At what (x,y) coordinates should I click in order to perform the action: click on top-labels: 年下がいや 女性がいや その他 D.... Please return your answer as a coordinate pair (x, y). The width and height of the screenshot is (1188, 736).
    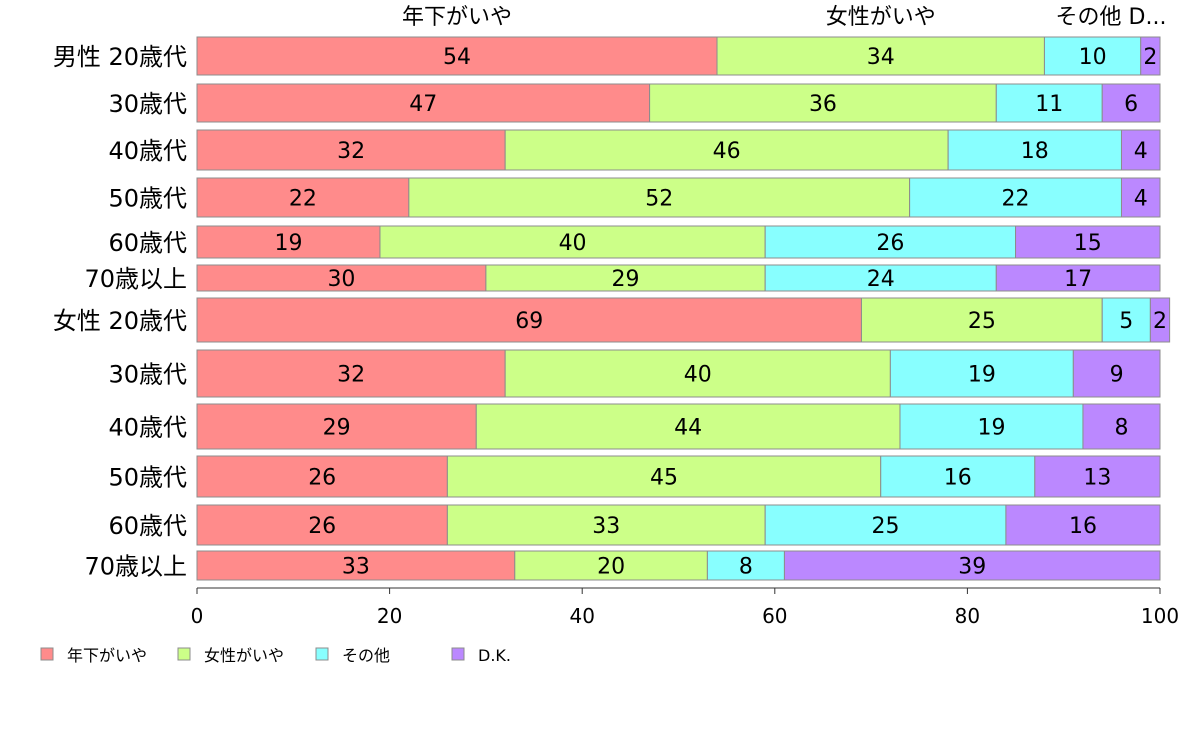
    Looking at the image, I should click on (784, 17).